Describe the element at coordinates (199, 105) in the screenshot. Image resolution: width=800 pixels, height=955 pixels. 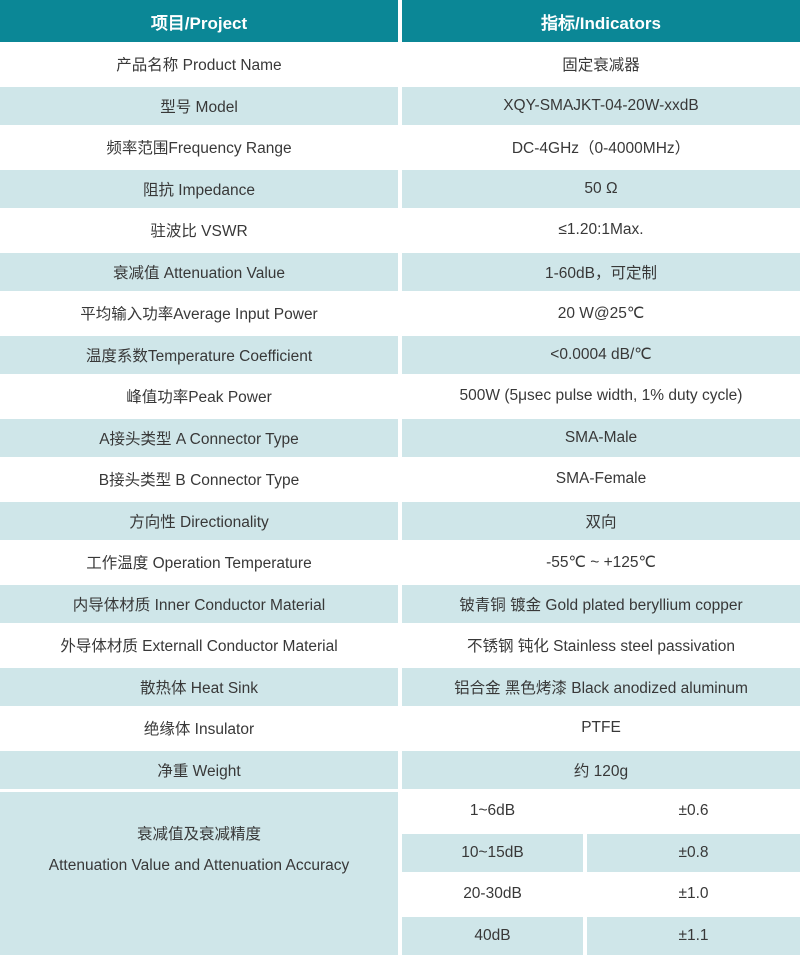
I see `row-label-cell: 型号 Model` at that location.